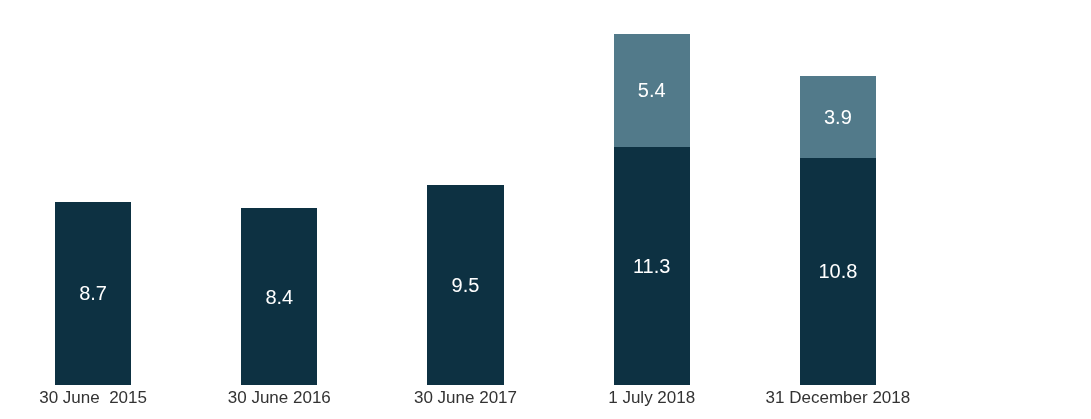 The height and width of the screenshot is (419, 1091). Describe the element at coordinates (279, 397) in the screenshot. I see `x-tick-label: 30 June 2016` at that location.